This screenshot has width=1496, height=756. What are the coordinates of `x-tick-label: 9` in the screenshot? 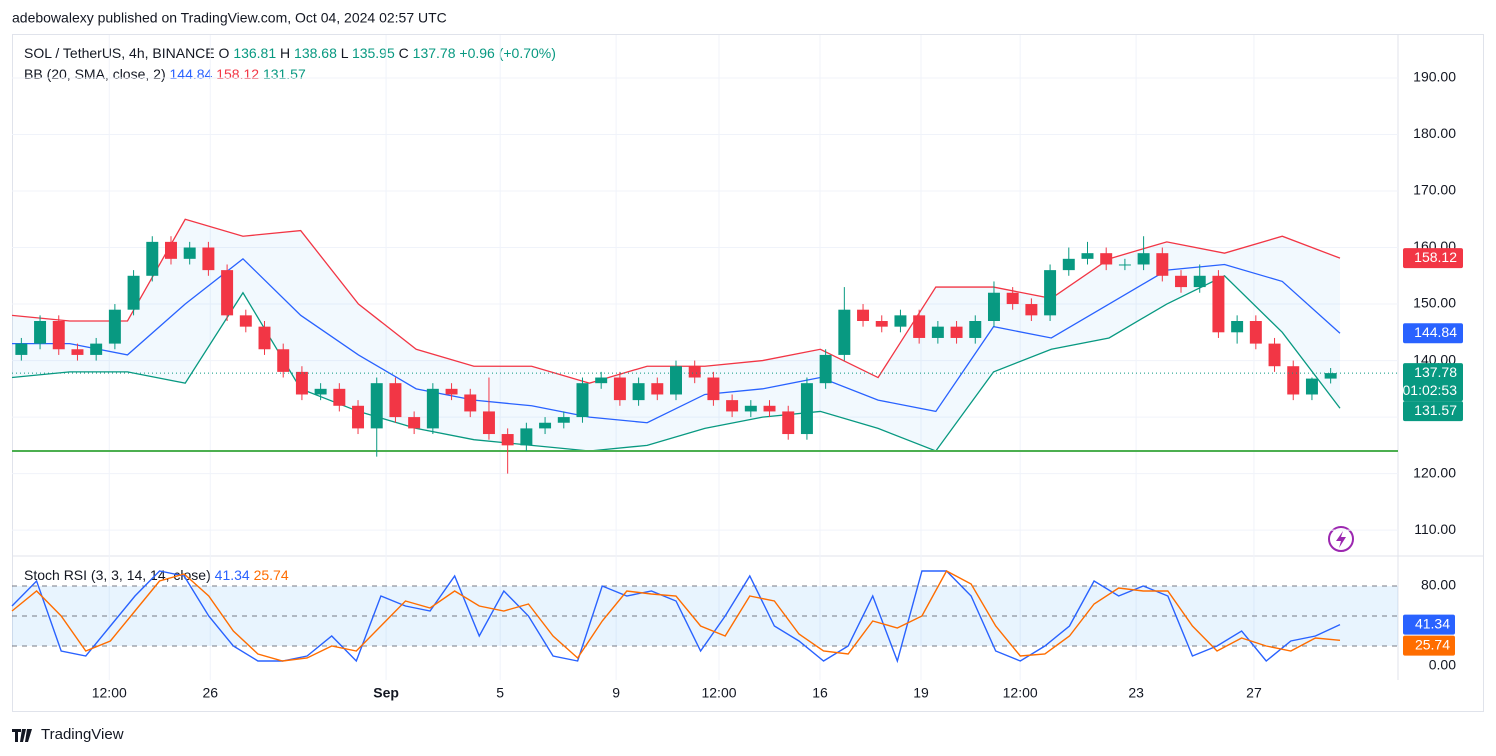 It's located at (616, 693).